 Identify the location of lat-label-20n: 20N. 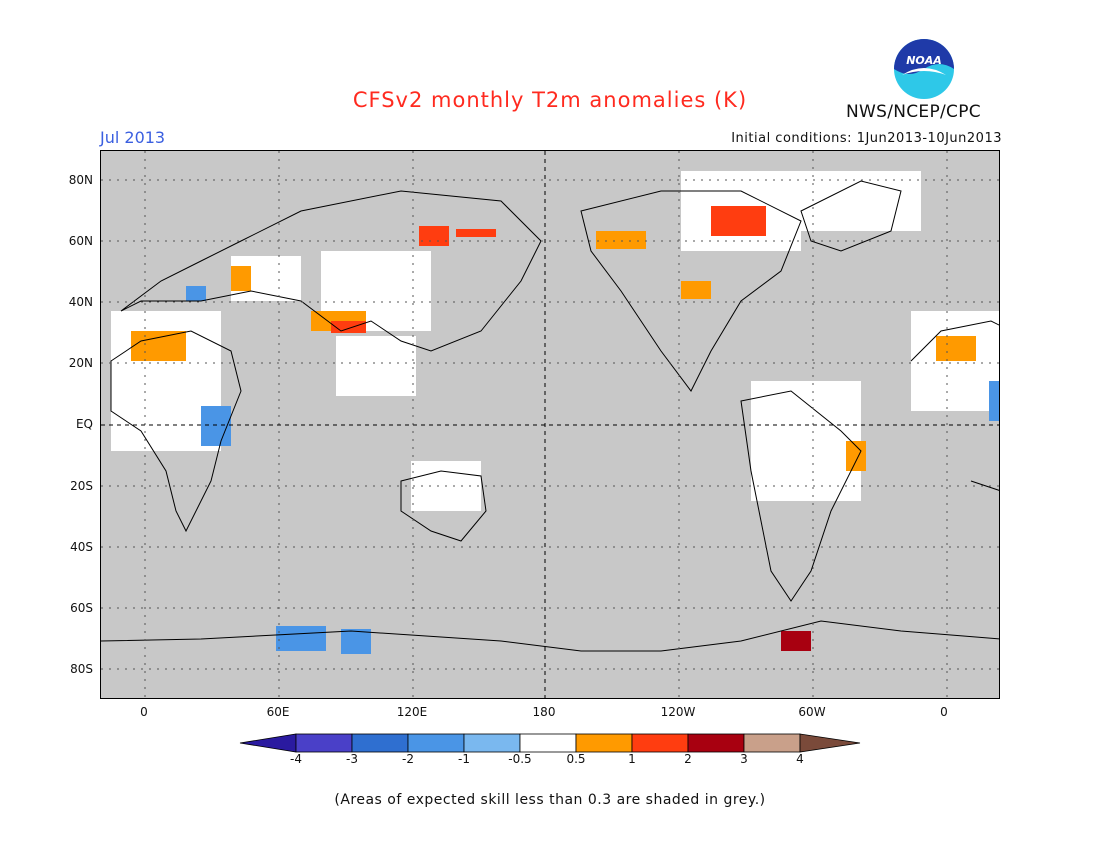
(80, 363).